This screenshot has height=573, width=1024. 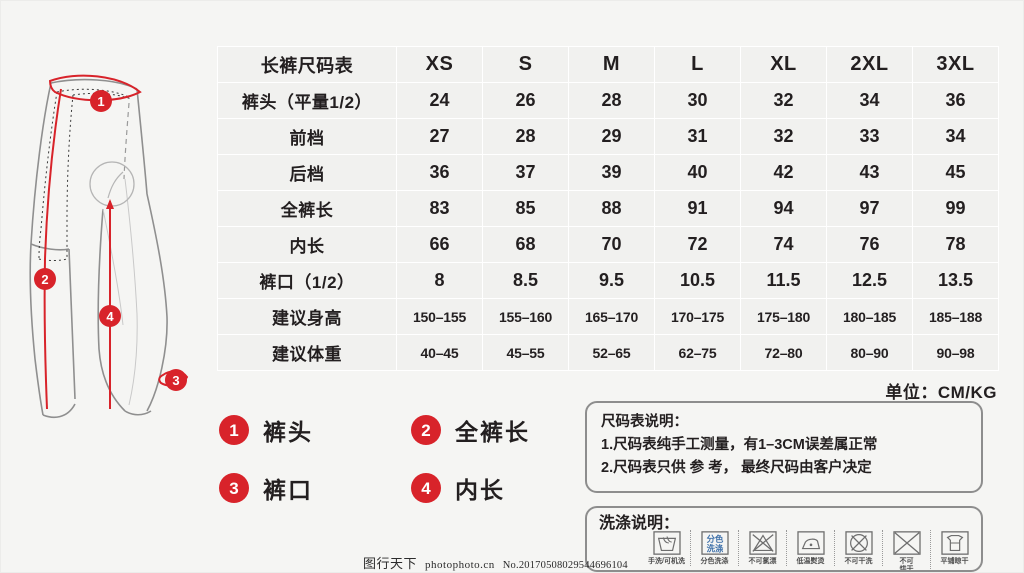 I want to click on diagram-marker-1: 1, so click(x=101, y=101).